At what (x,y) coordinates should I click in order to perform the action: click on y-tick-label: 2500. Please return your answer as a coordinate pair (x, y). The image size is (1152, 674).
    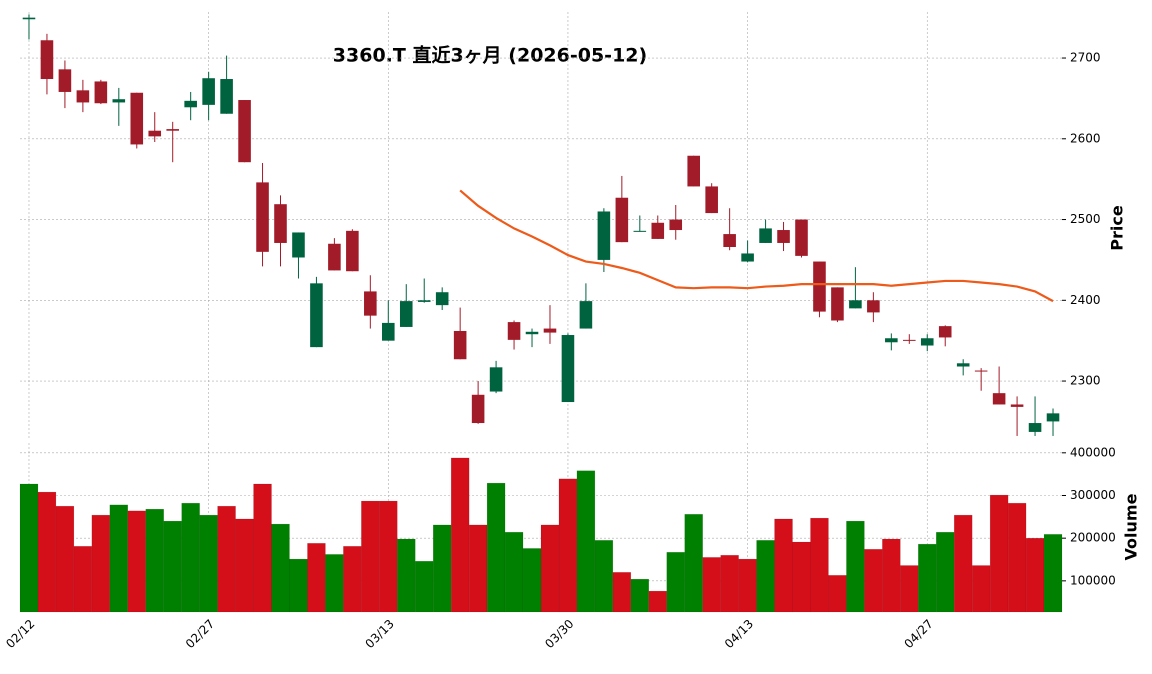
    Looking at the image, I should click on (1085, 219).